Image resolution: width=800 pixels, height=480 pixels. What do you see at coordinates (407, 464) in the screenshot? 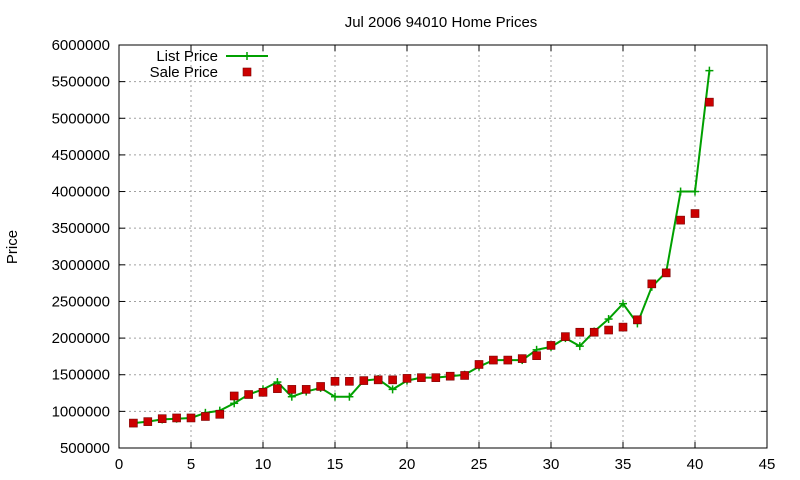
I see `x-tick-label: 20` at bounding box center [407, 464].